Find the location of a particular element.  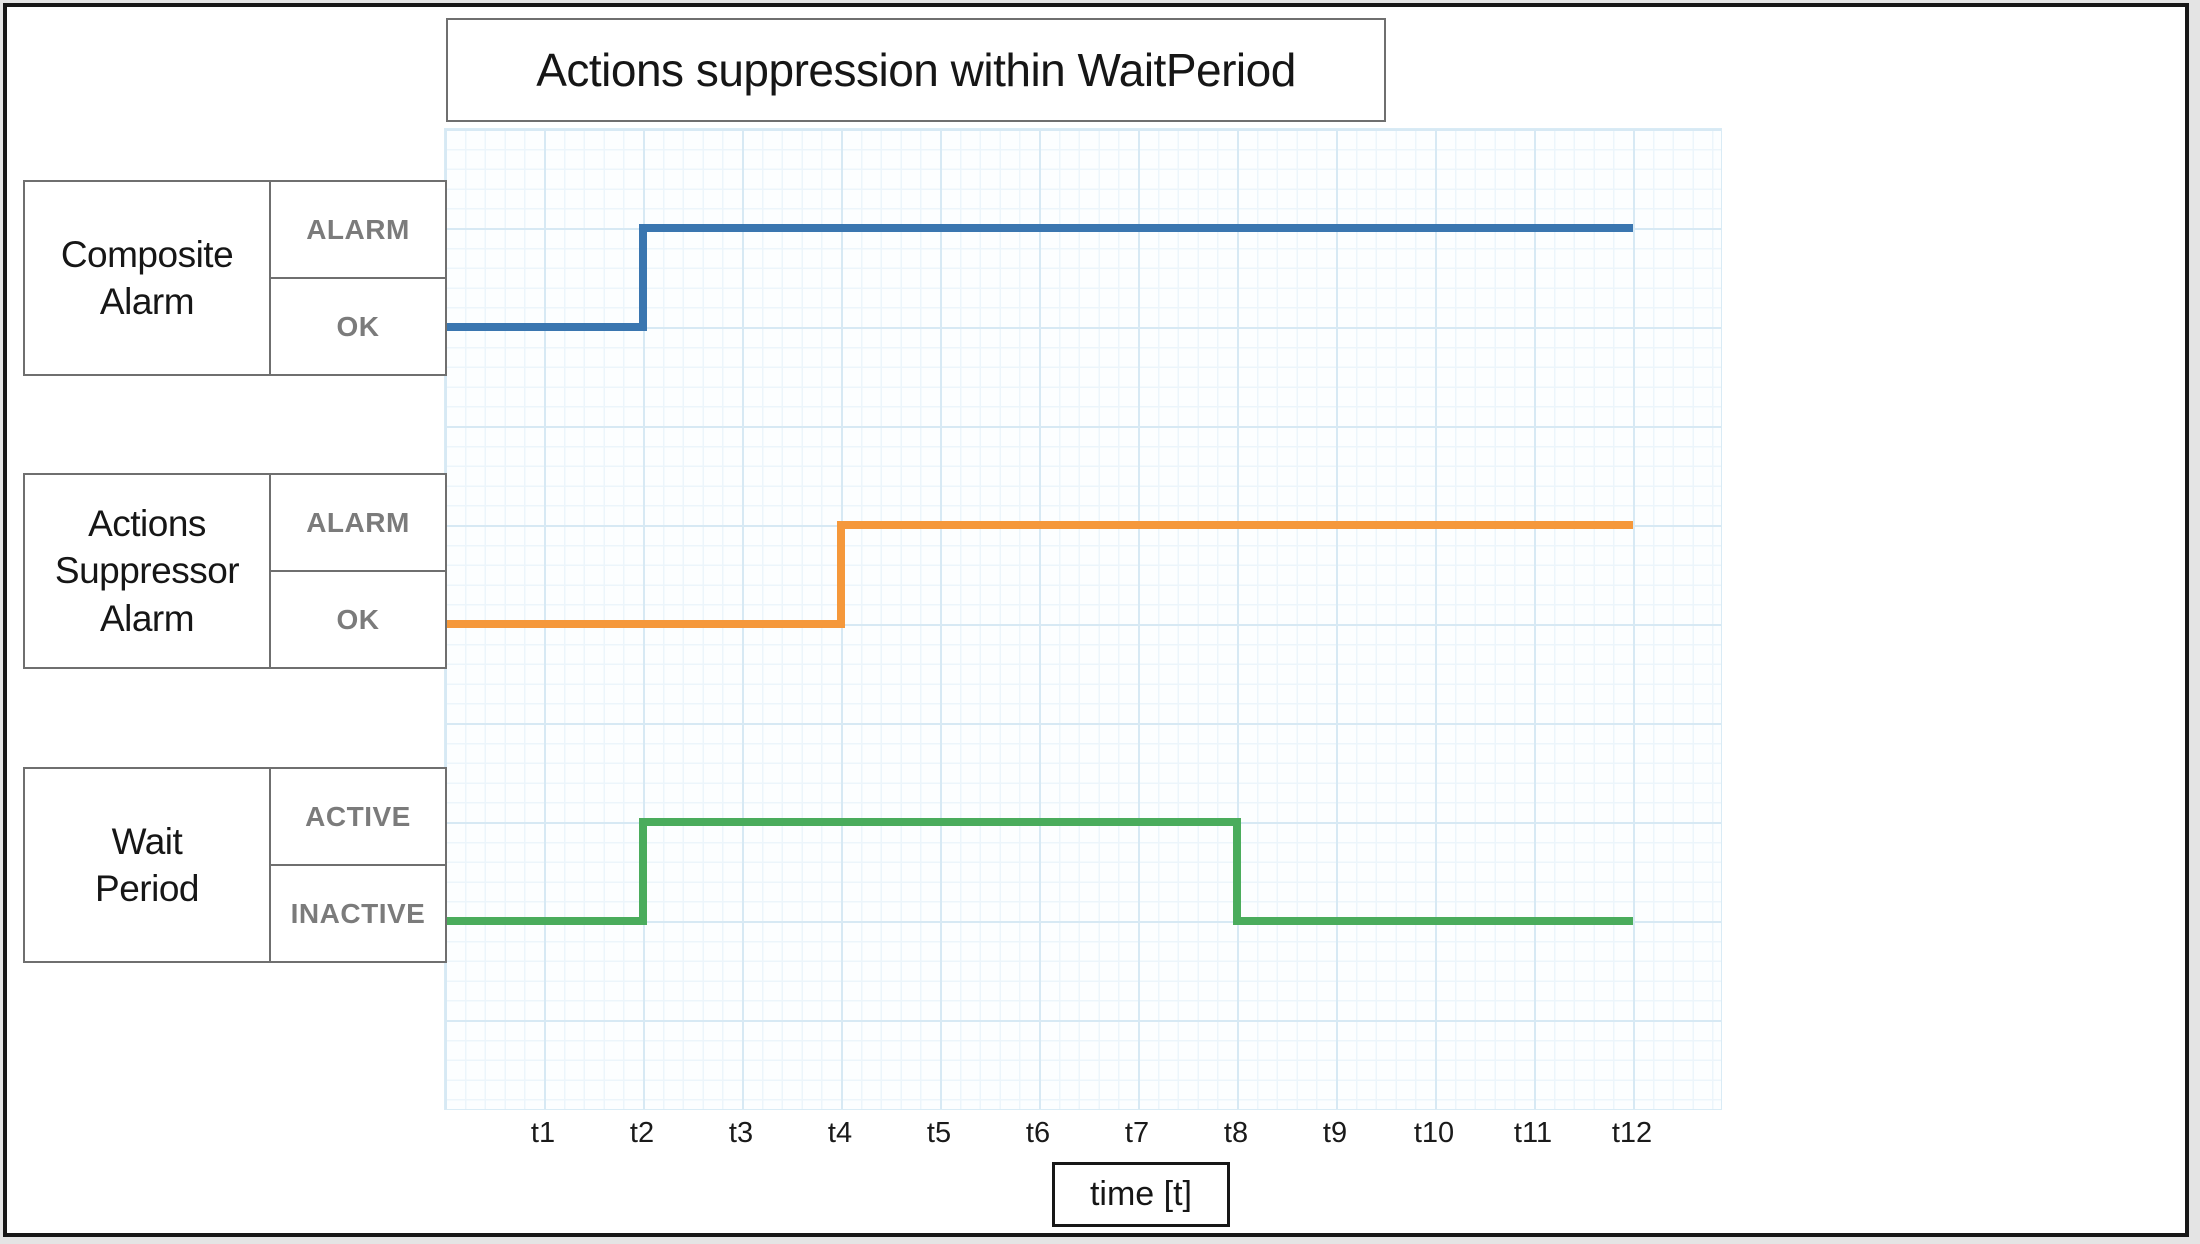

tick-label-t6: t6 is located at coordinates (1038, 1133).